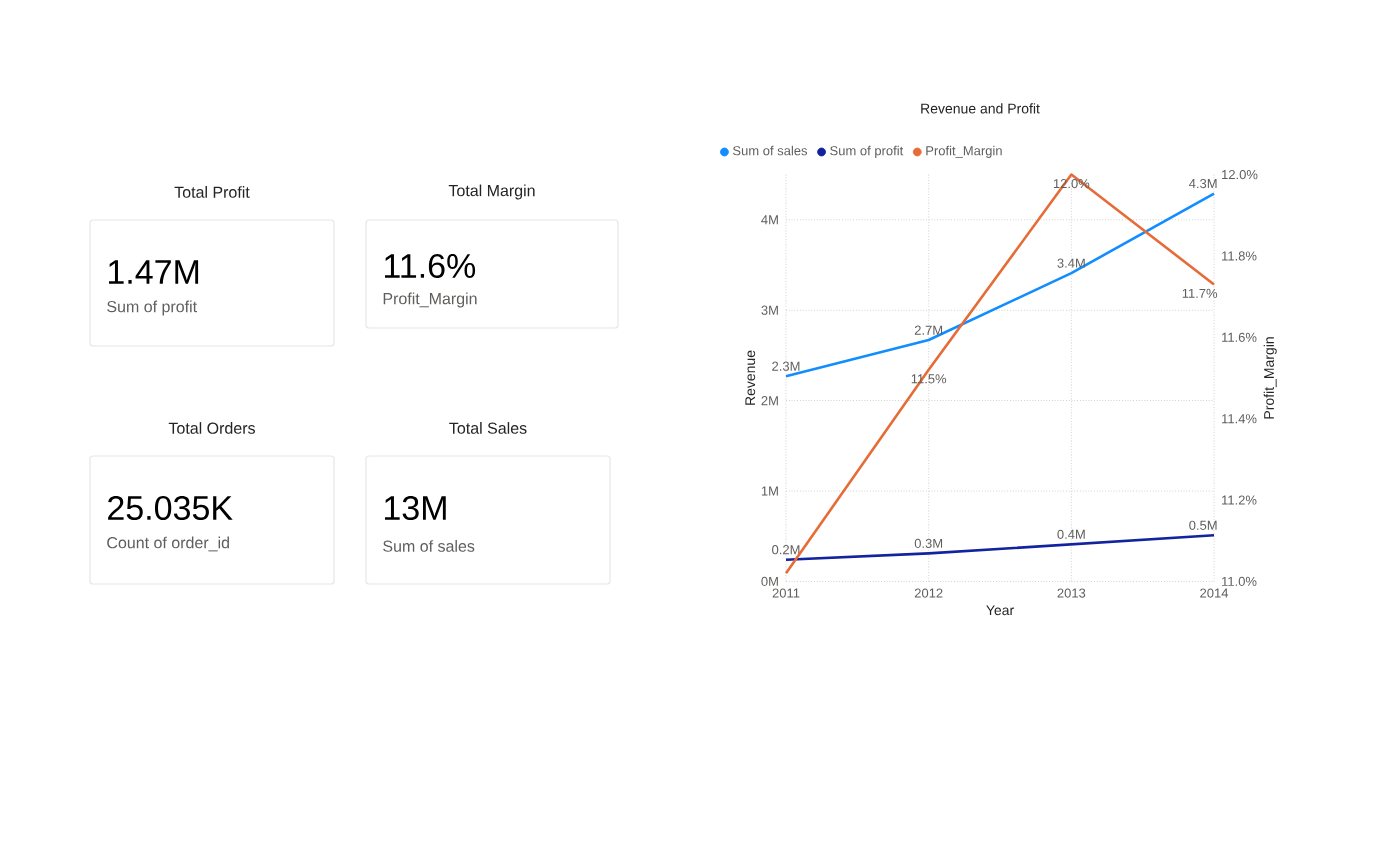 The image size is (1400, 850). I want to click on text: Total Margin, so click(491, 192).